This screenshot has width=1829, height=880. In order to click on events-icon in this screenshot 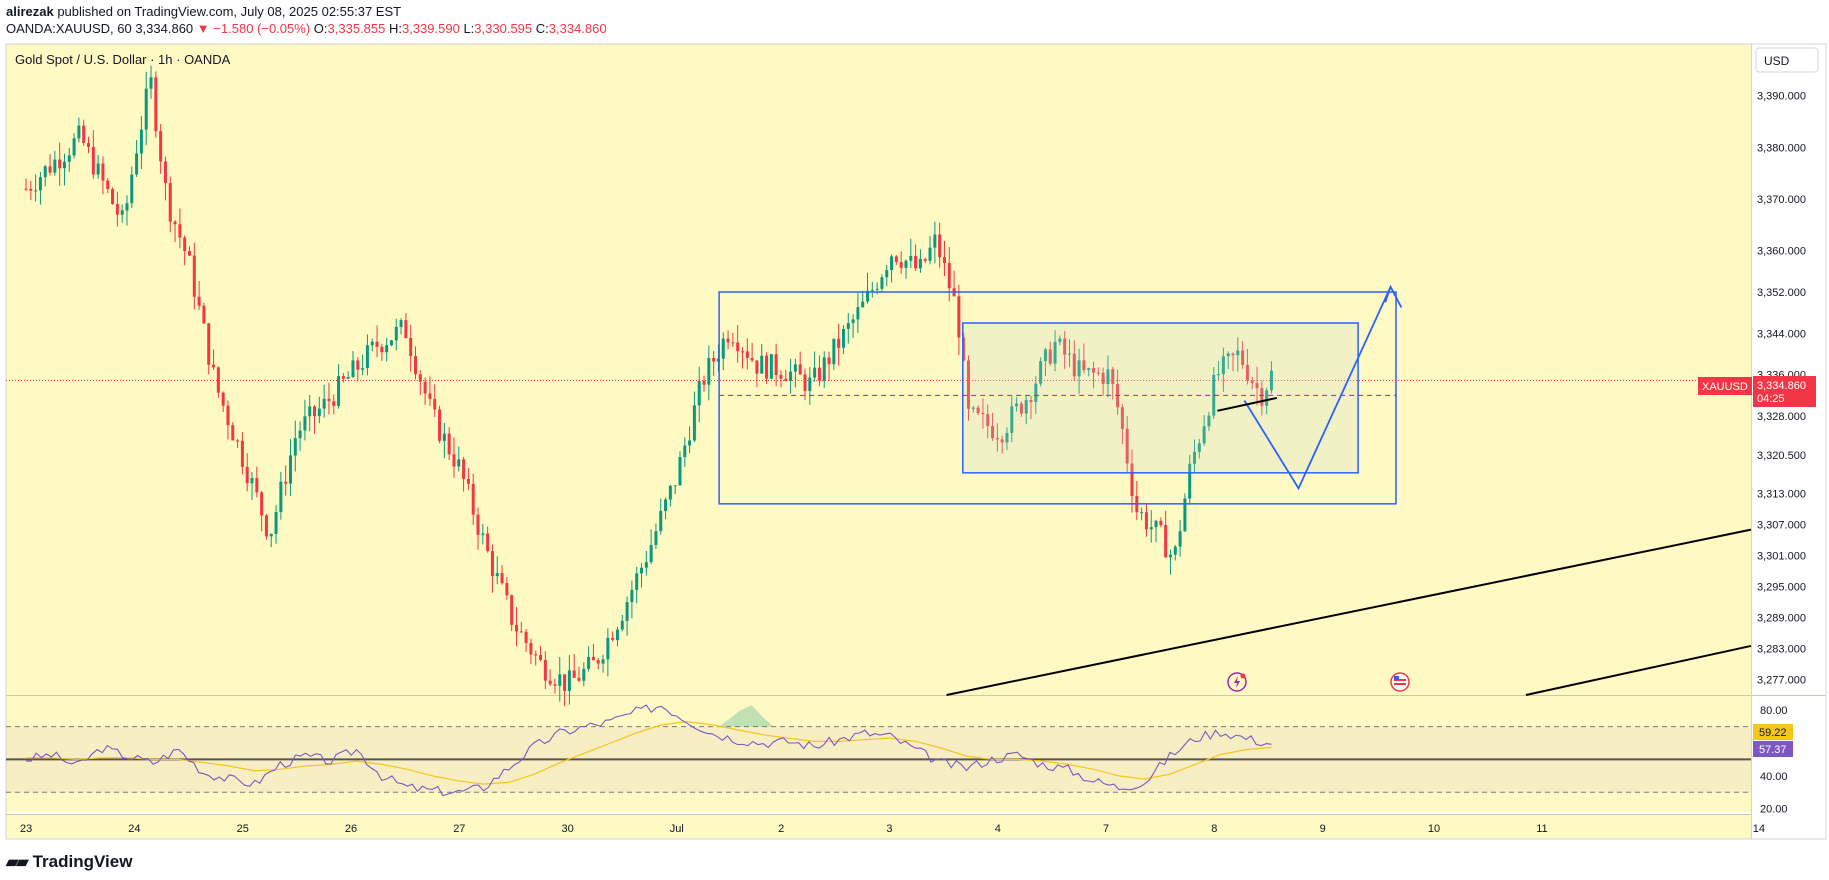, I will do `click(1237, 682)`.